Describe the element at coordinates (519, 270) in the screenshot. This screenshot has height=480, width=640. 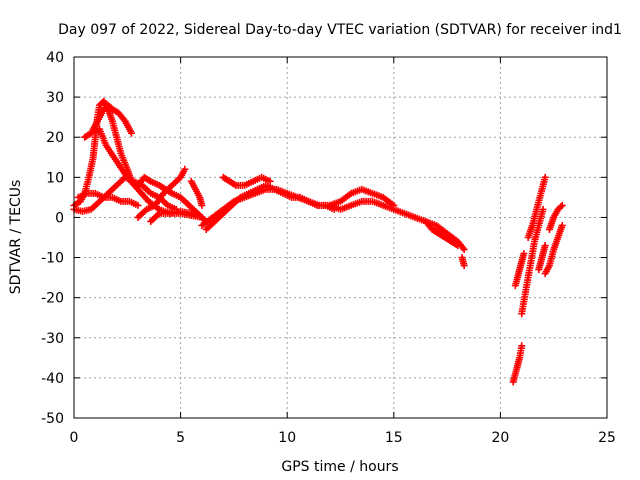
I see `series-track-p` at that location.